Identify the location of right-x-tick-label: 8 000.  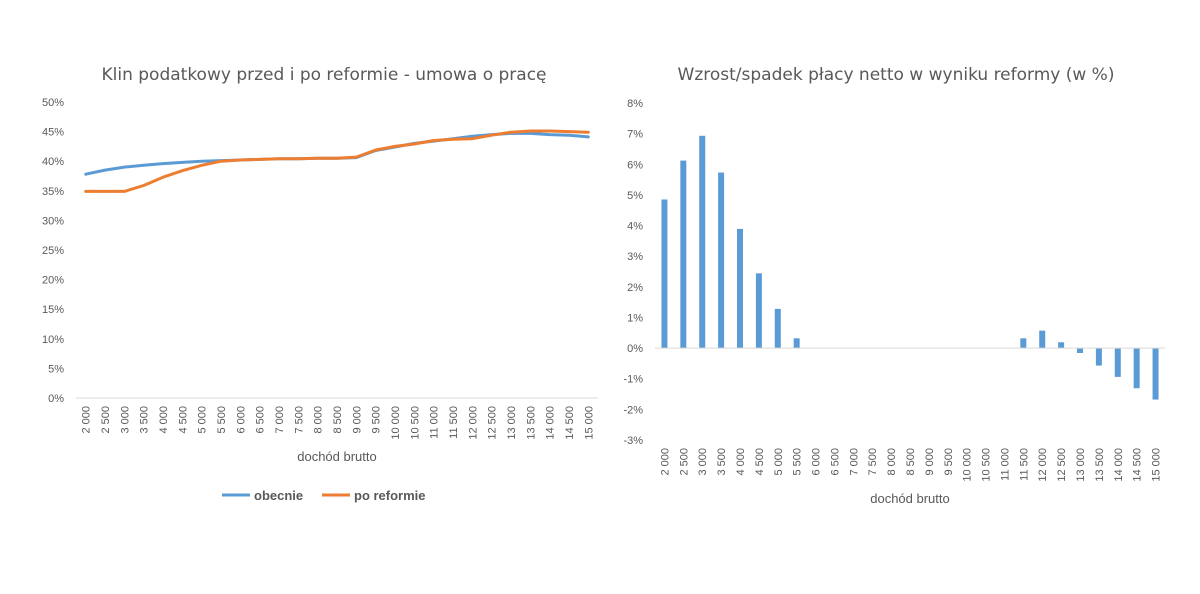
(892, 462).